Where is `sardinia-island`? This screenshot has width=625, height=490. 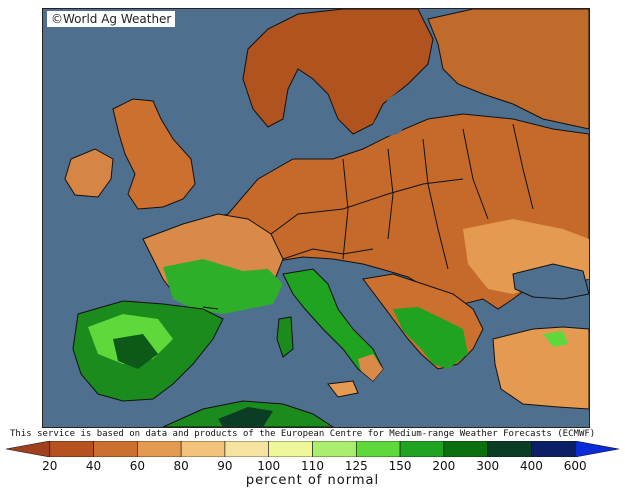
sardinia-island is located at coordinates (285, 337).